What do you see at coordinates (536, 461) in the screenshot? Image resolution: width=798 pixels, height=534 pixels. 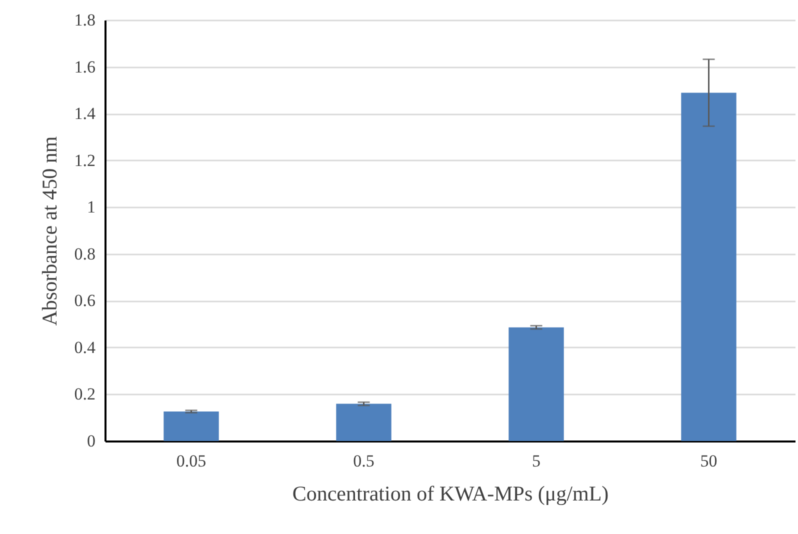 I see `x-tick-label: 5` at bounding box center [536, 461].